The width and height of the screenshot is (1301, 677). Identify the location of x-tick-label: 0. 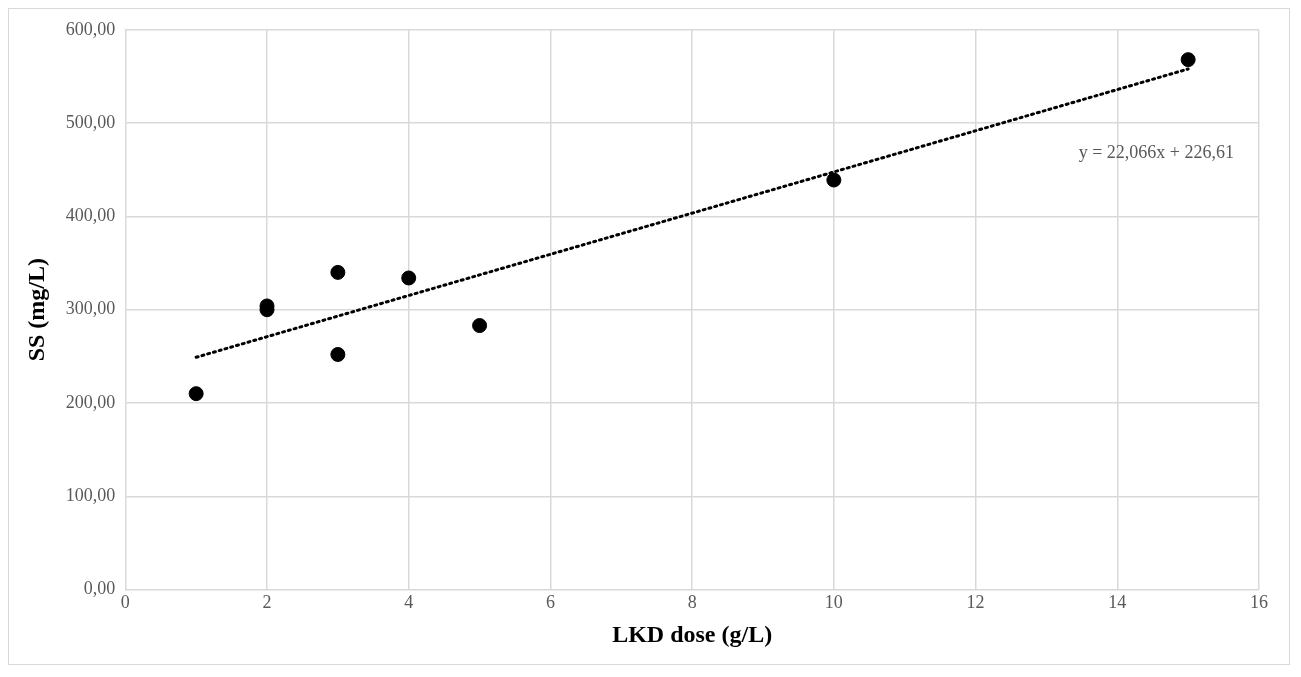
(125, 602).